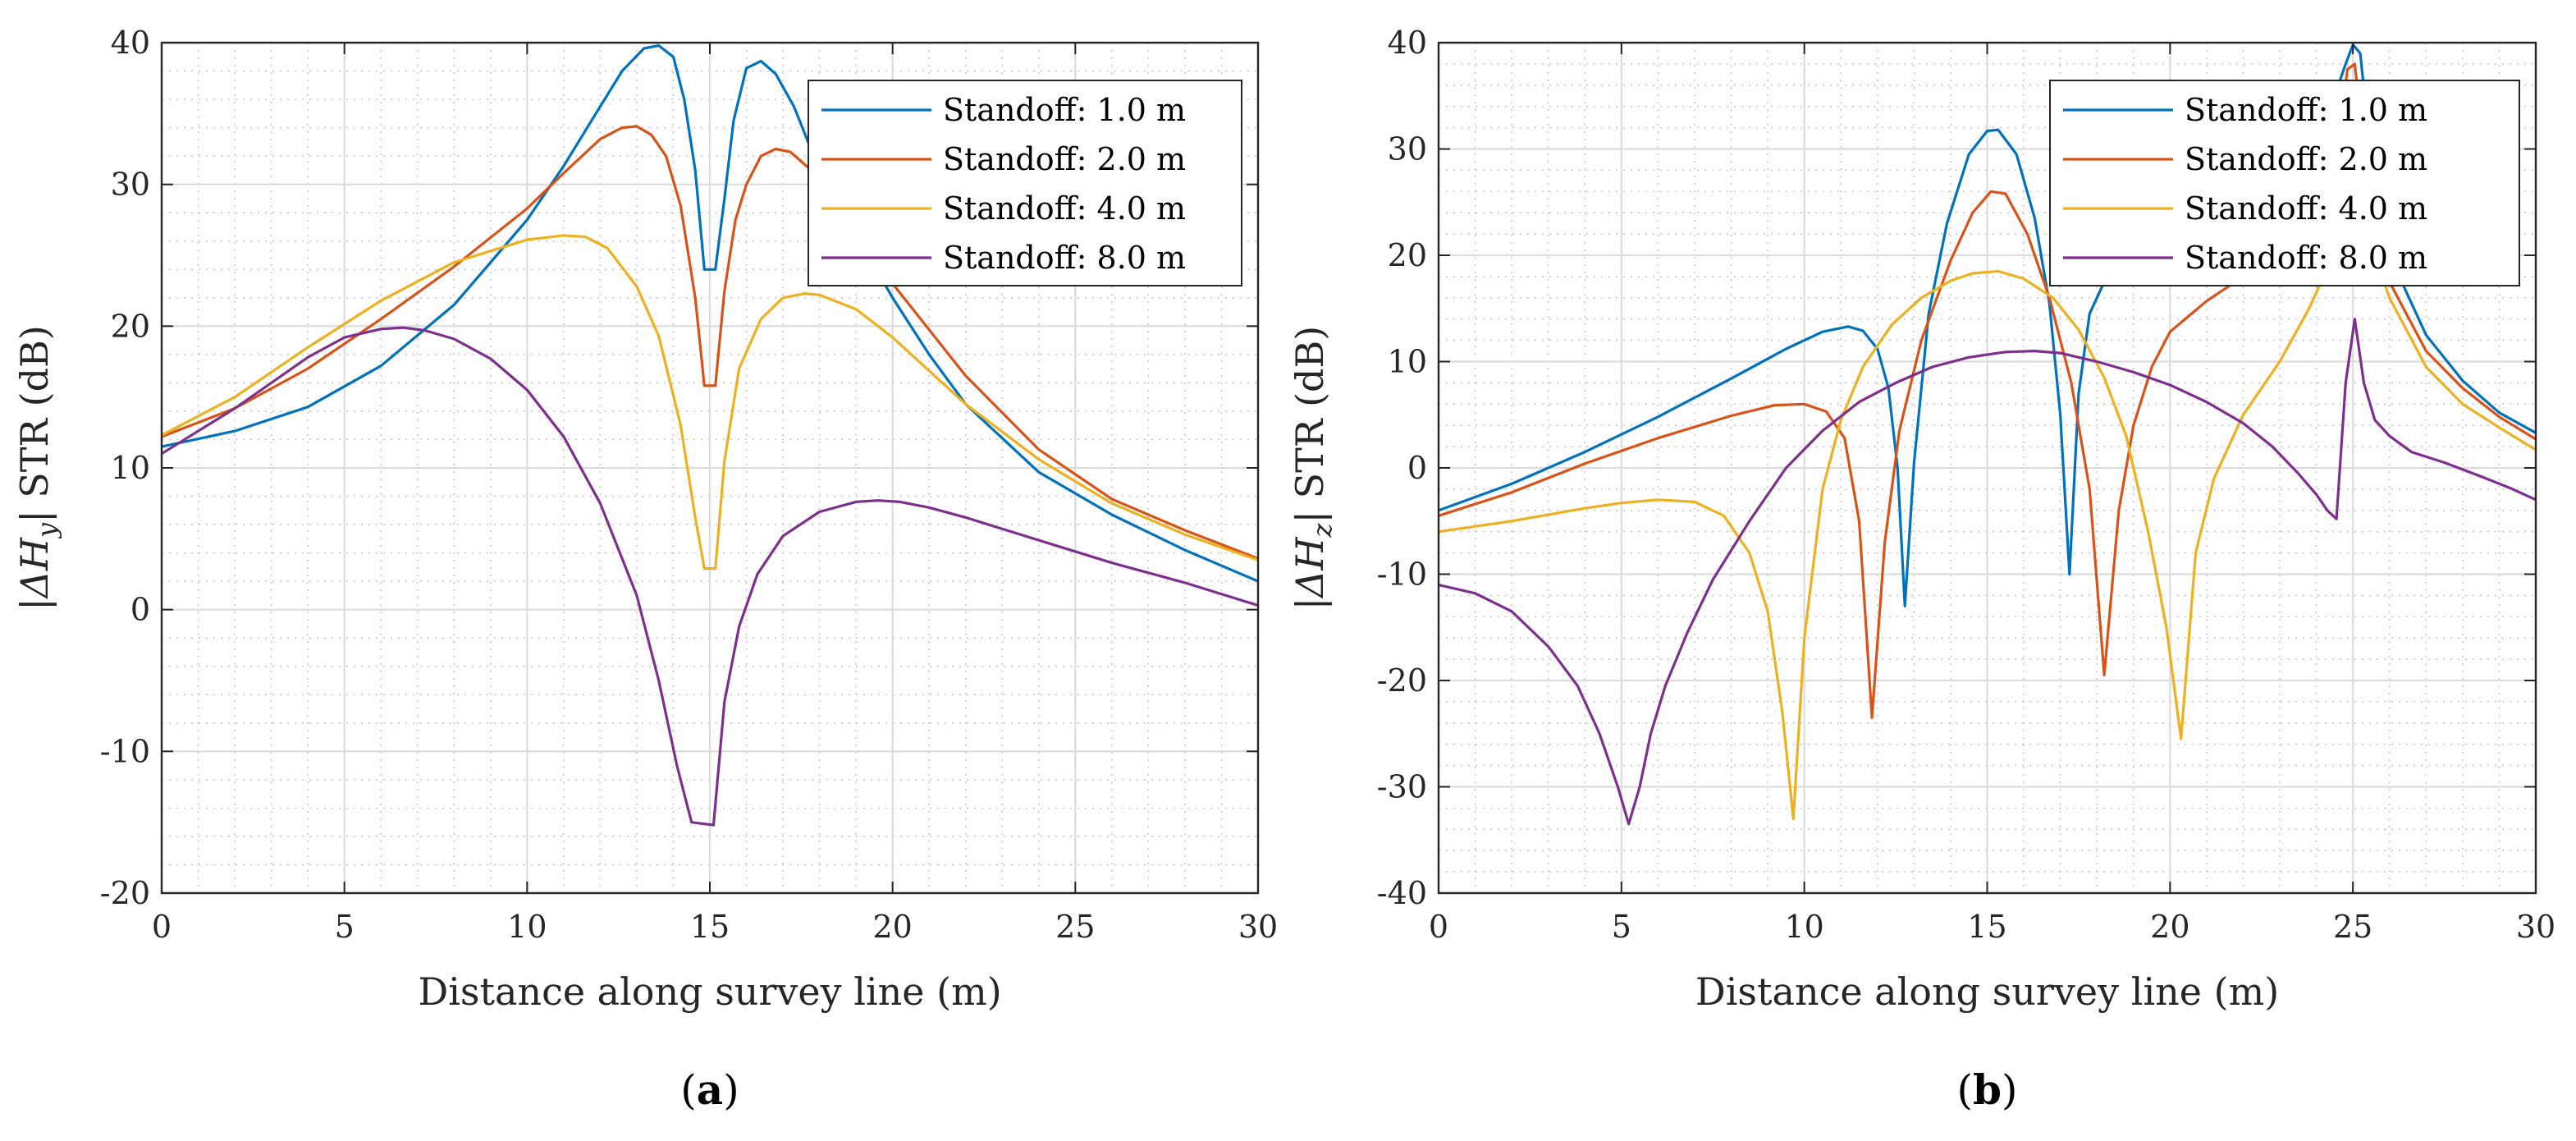 The width and height of the screenshot is (2576, 1141). I want to click on panel-label-letter: b, so click(1987, 1089).